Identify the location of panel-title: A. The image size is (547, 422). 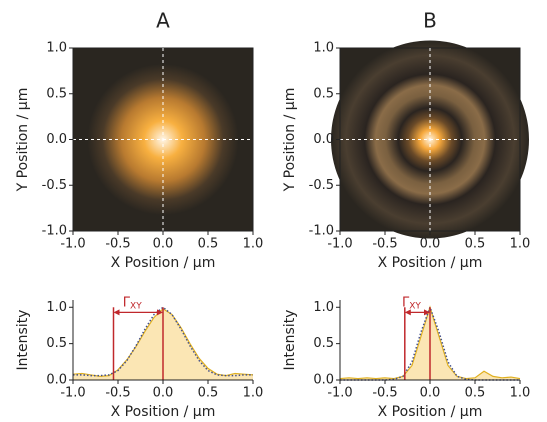
(163, 21).